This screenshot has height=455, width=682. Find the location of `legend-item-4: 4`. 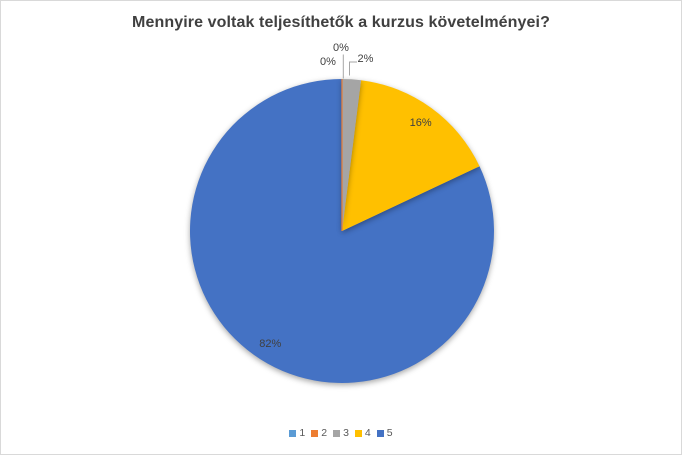

legend-item-4: 4 is located at coordinates (362, 433).